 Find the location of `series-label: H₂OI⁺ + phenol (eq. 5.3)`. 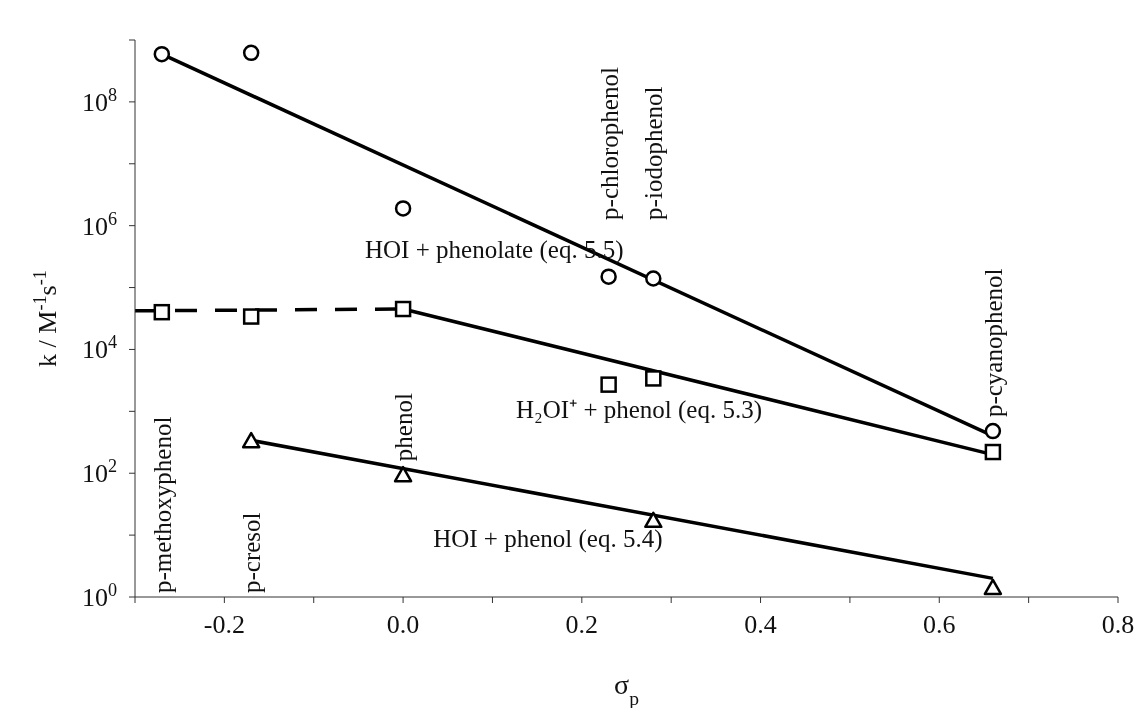

series-label: H₂OI⁺ + phenol (eq. 5.3) is located at coordinates (639, 409).